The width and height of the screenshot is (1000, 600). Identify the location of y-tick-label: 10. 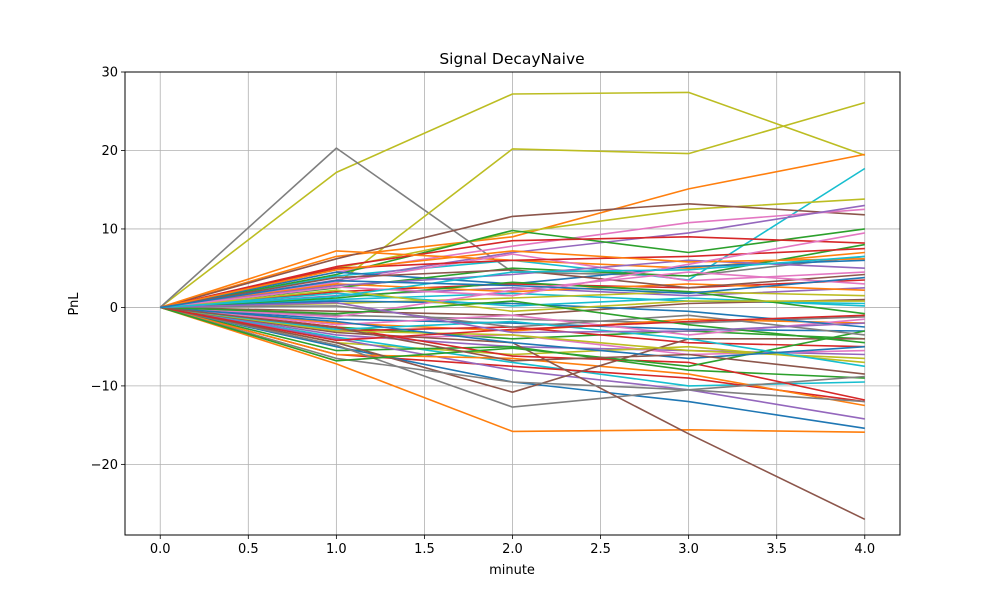
(109, 229).